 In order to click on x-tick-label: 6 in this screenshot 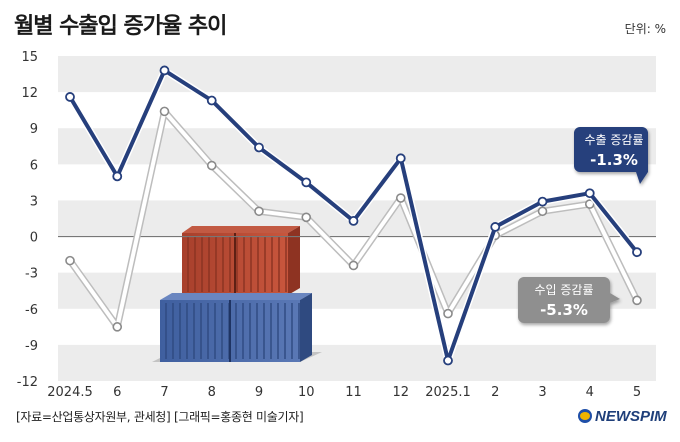, I will do `click(117, 392)`.